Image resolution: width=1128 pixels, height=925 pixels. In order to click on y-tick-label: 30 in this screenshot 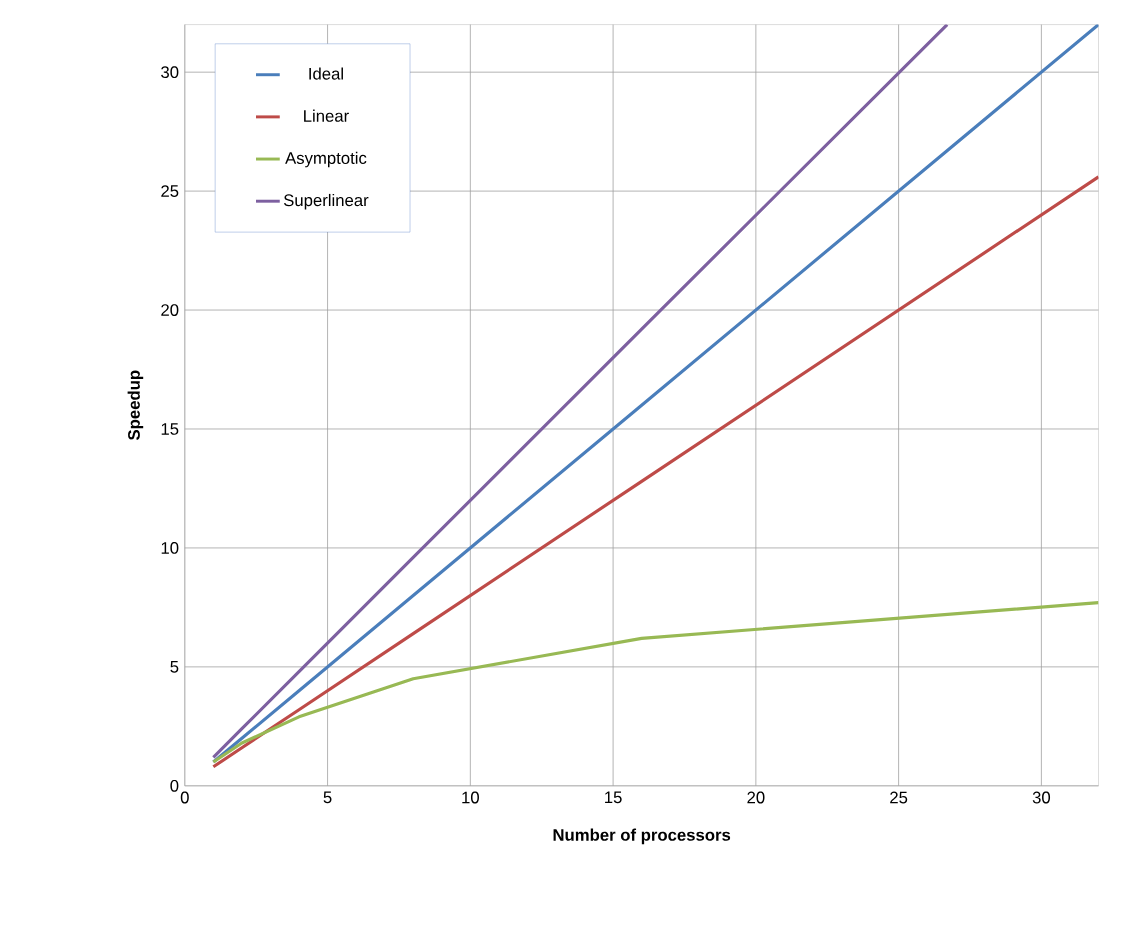, I will do `click(170, 72)`.